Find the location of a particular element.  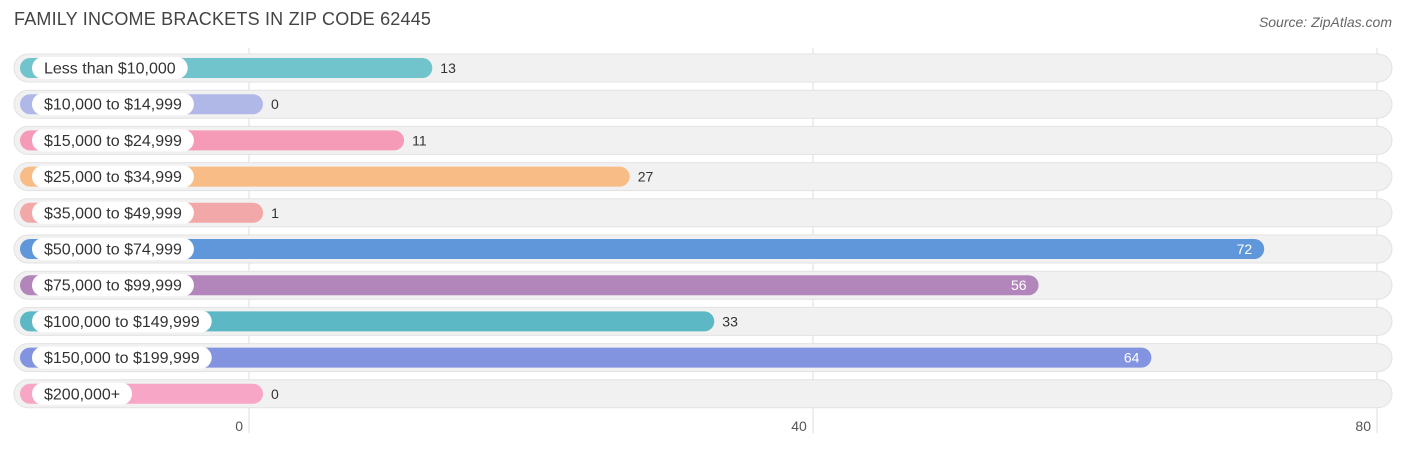

category-label: $25,000 to $34,999 is located at coordinates (113, 177).